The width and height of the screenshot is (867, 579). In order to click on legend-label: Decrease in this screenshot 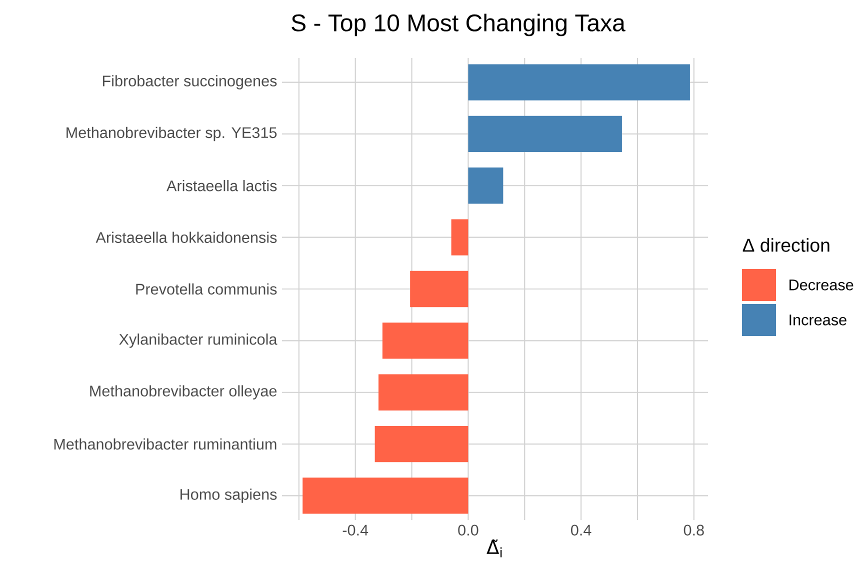, I will do `click(822, 285)`.